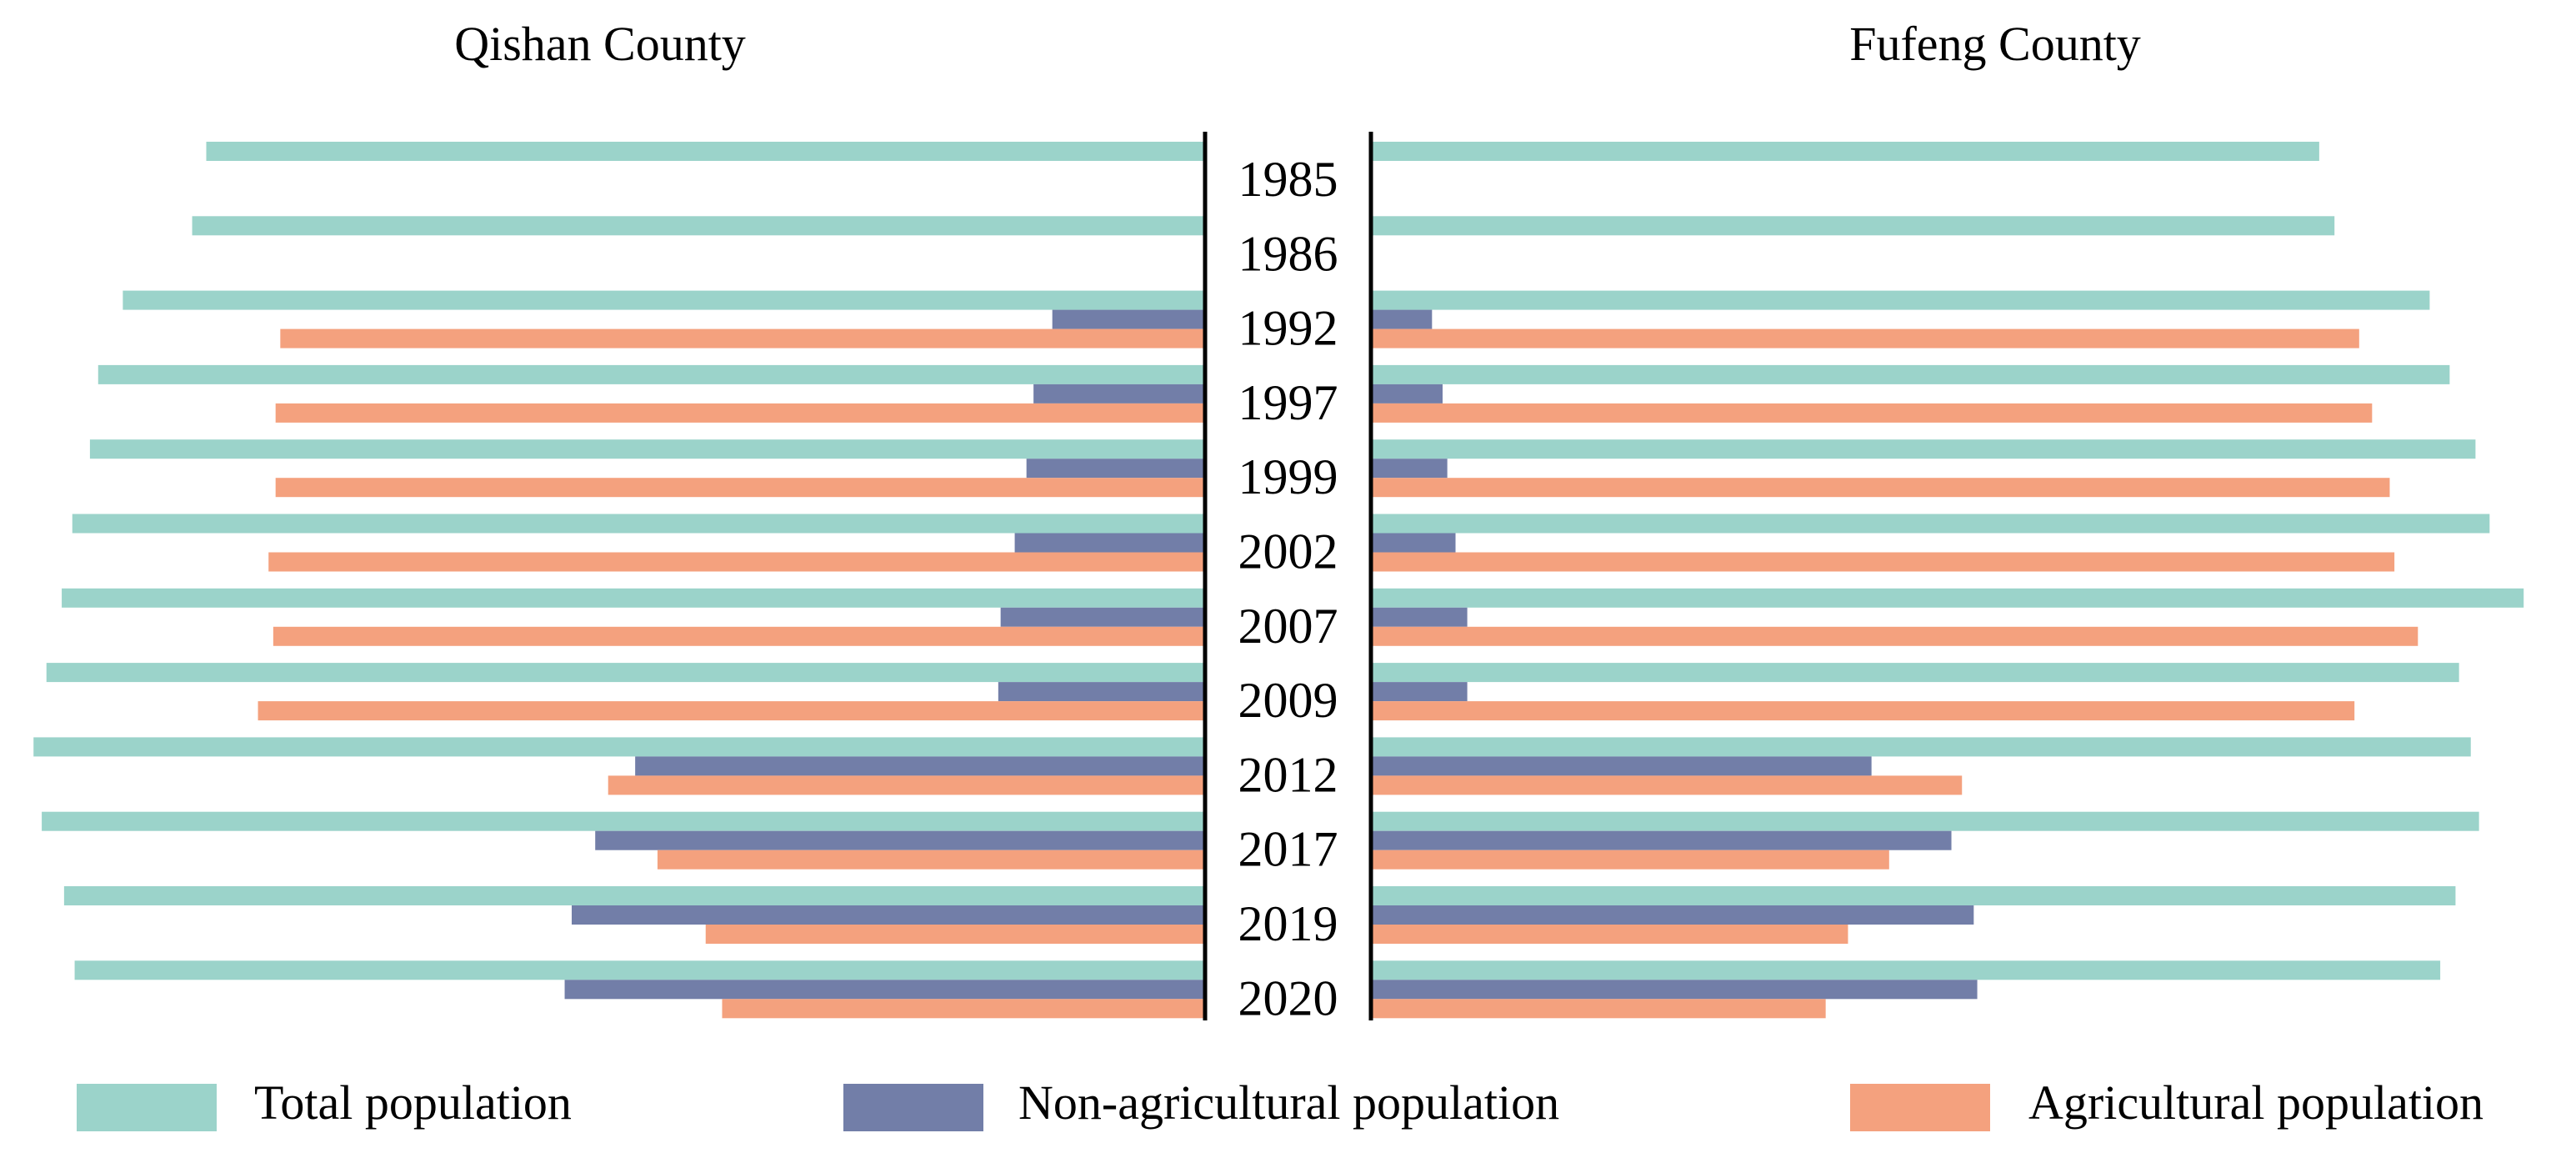 This screenshot has height=1163, width=2576. I want to click on bar-fufeng-total-1986, so click(1853, 226).